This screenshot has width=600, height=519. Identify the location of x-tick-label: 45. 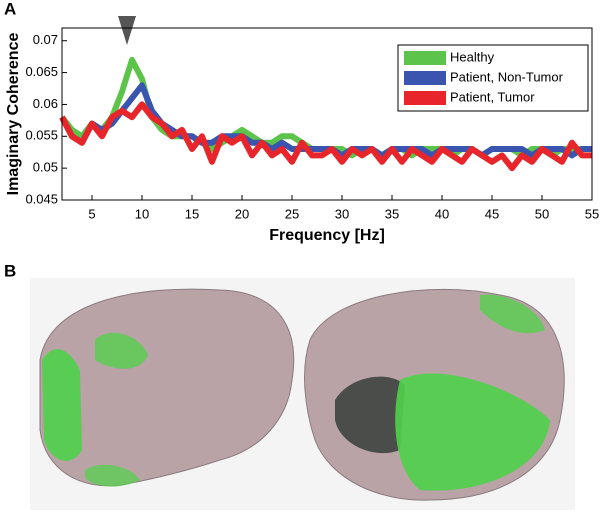
(492, 213).